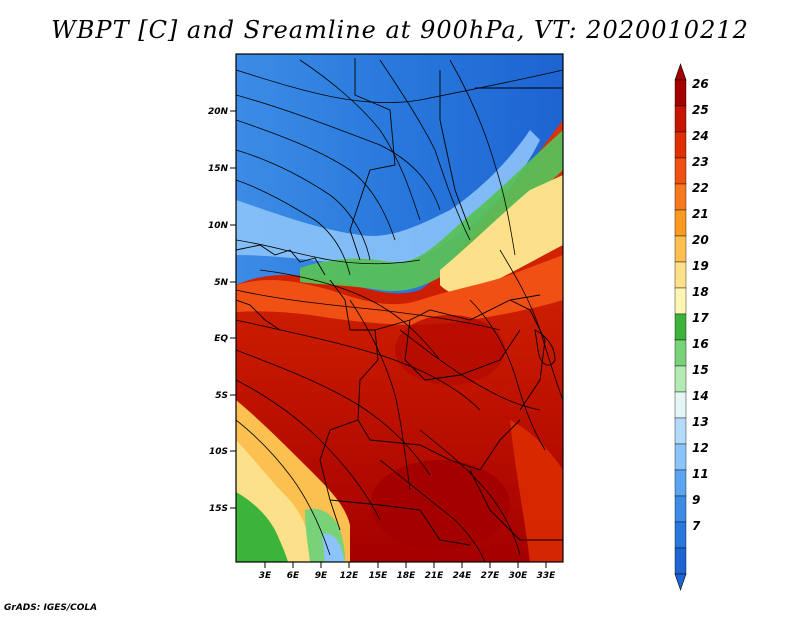 This screenshot has height=618, width=800. What do you see at coordinates (547, 576) in the screenshot?
I see `lon-label: 33E` at bounding box center [547, 576].